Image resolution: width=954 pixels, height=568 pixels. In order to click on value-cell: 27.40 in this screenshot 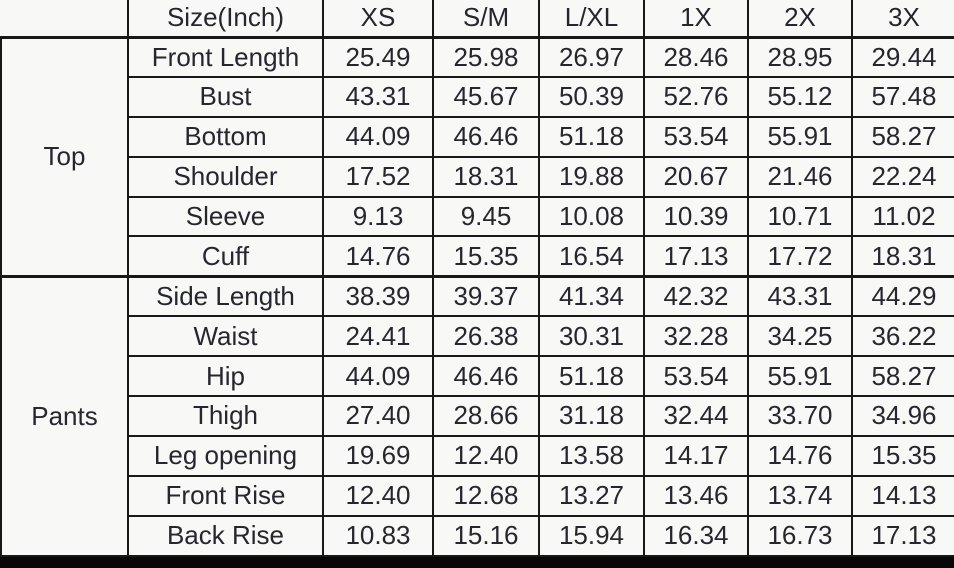, I will do `click(378, 416)`.